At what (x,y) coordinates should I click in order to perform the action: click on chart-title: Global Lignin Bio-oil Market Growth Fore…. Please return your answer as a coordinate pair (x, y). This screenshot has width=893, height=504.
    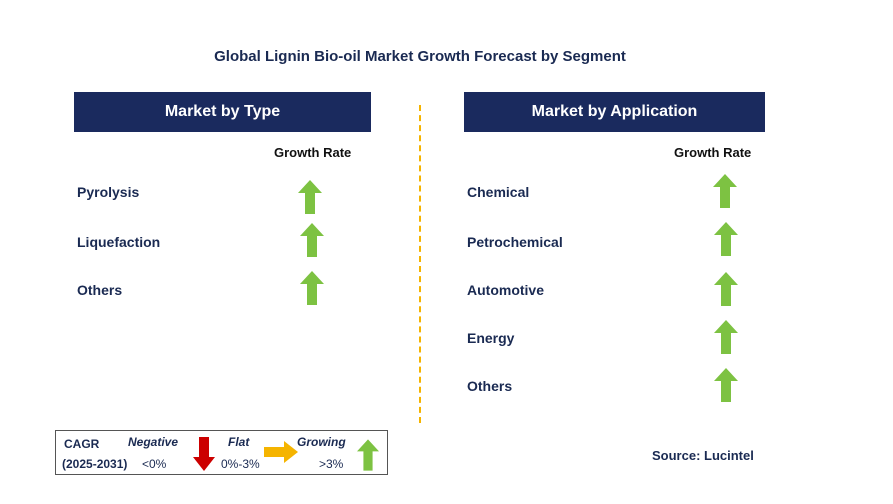
    Looking at the image, I should click on (420, 56).